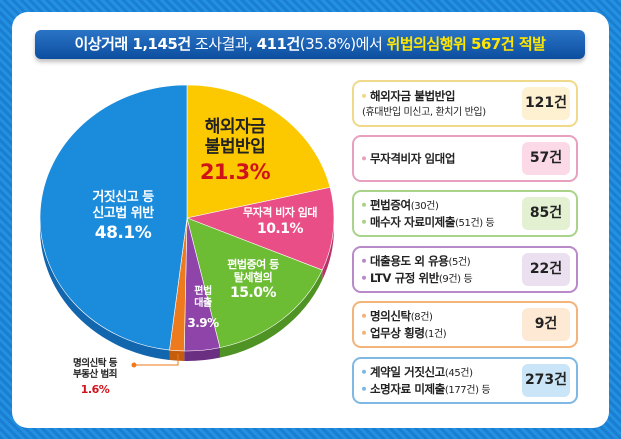 This screenshot has height=439, width=621. Describe the element at coordinates (546, 324) in the screenshot. I see `case-count: 9건` at that location.